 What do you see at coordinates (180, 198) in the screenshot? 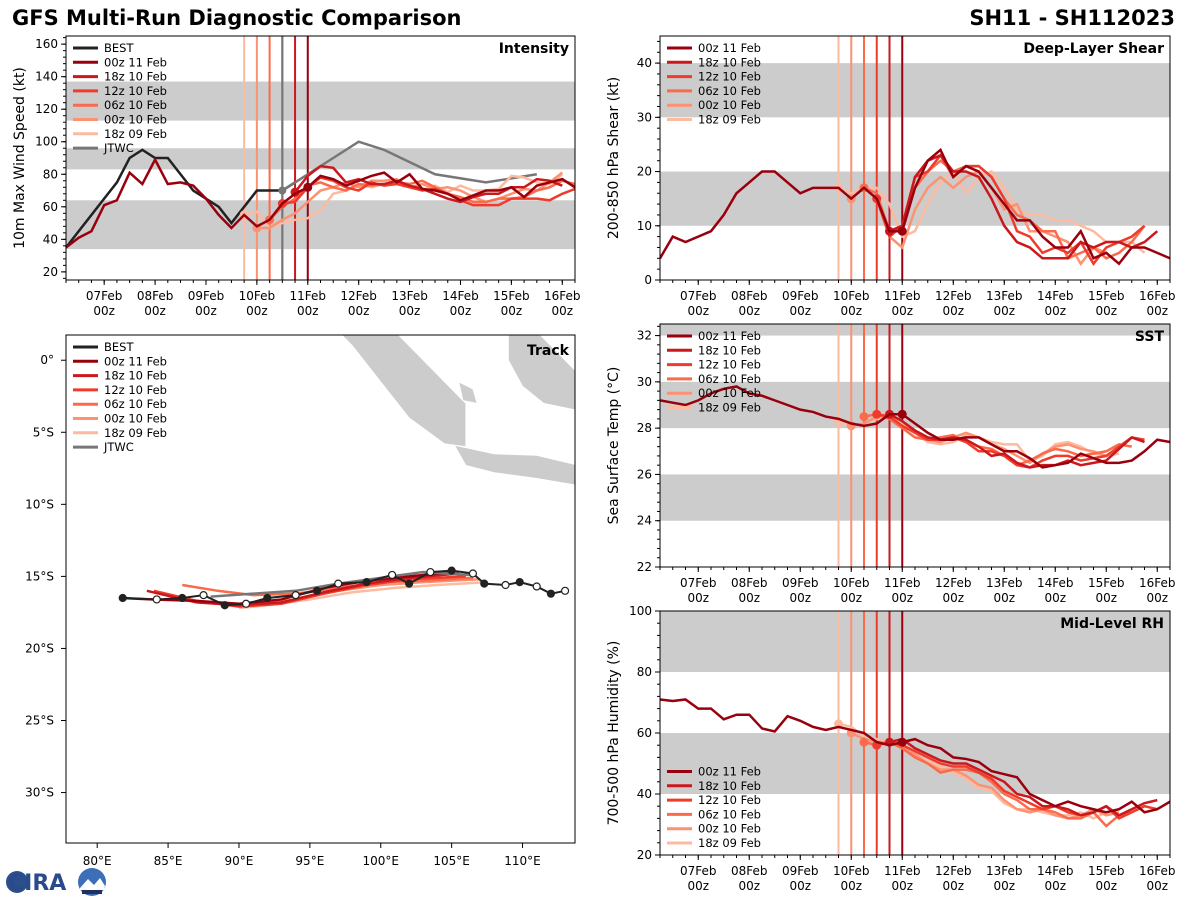
I see `best-line` at bounding box center [180, 198].